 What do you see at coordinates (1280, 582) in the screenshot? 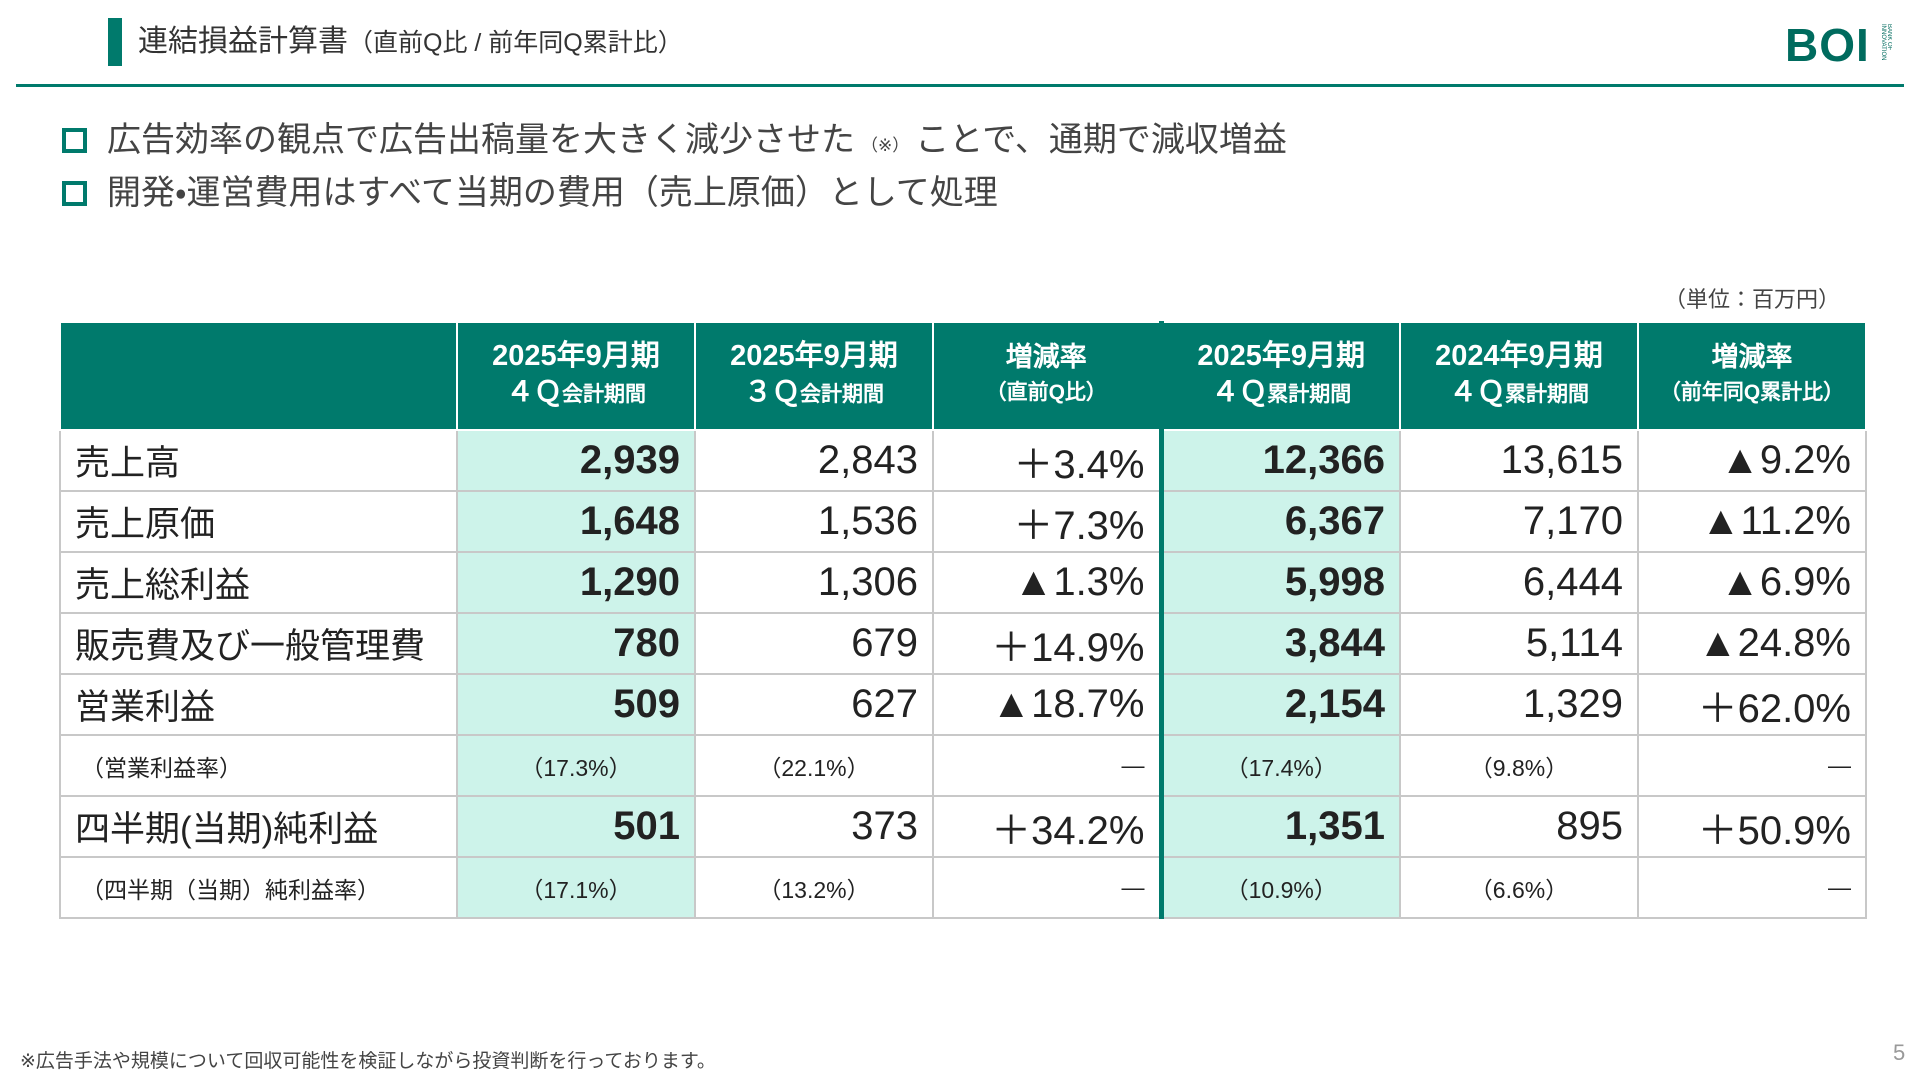
I see `table-cell: 5,998` at bounding box center [1280, 582].